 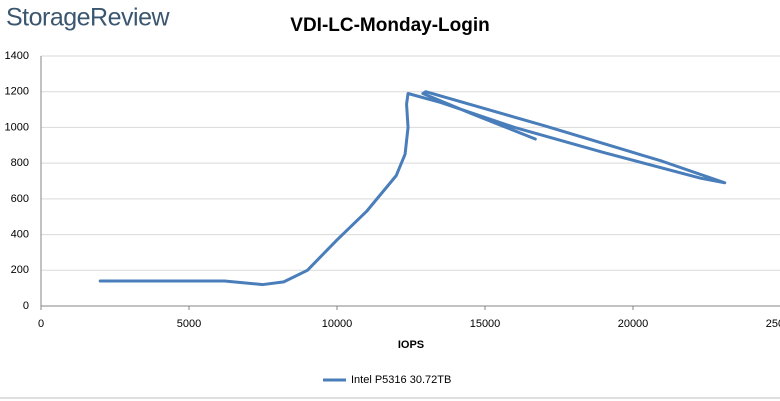 What do you see at coordinates (189, 324) in the screenshot?
I see `x-tick-label: 5000` at bounding box center [189, 324].